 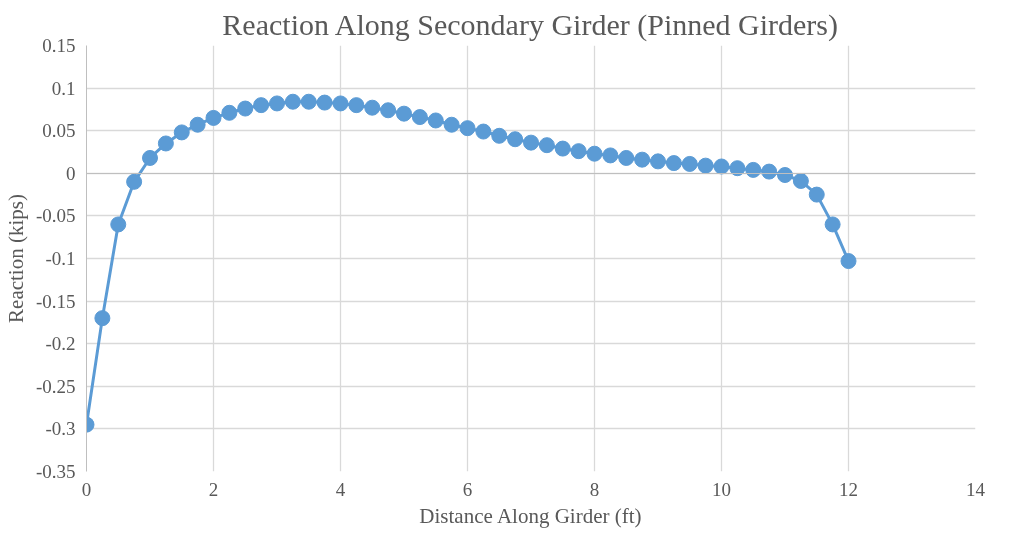 What do you see at coordinates (60, 344) in the screenshot?
I see `y-tick-label: -0.2` at bounding box center [60, 344].